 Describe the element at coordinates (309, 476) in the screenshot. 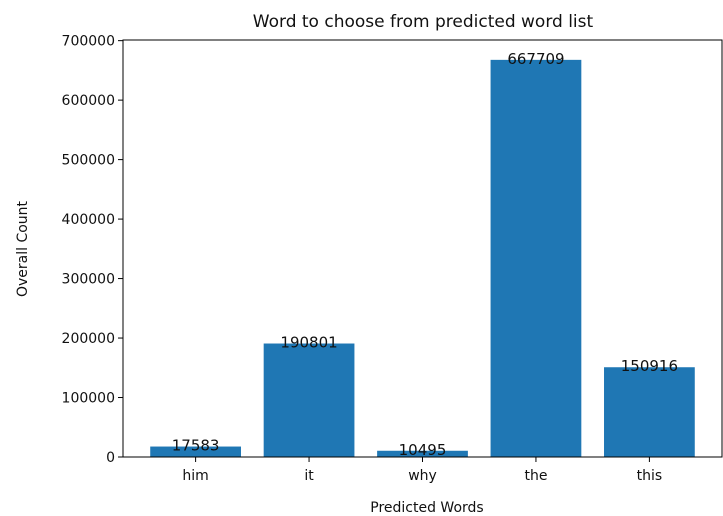

I see `x-tick-label: it` at that location.